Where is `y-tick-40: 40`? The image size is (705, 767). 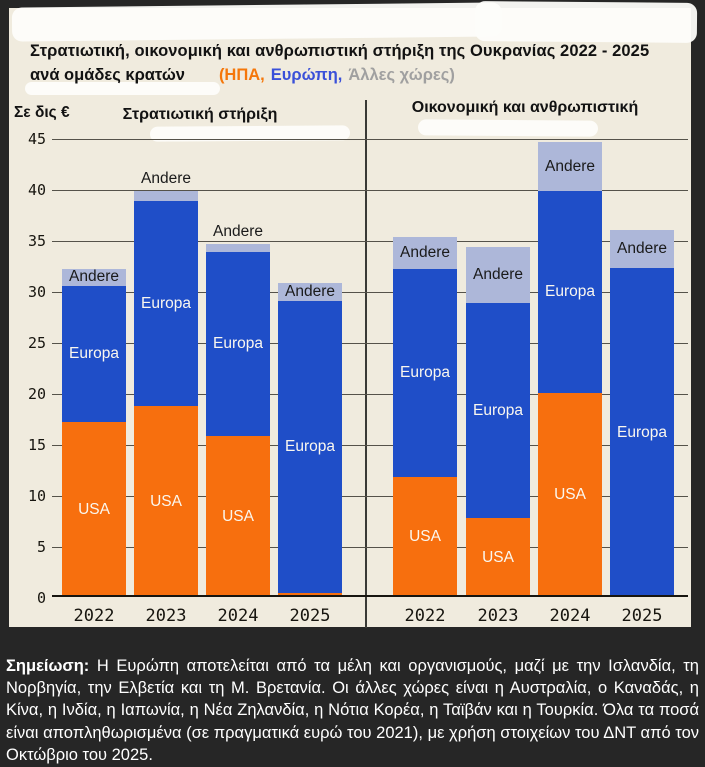 y-tick-40: 40 is located at coordinates (36, 190).